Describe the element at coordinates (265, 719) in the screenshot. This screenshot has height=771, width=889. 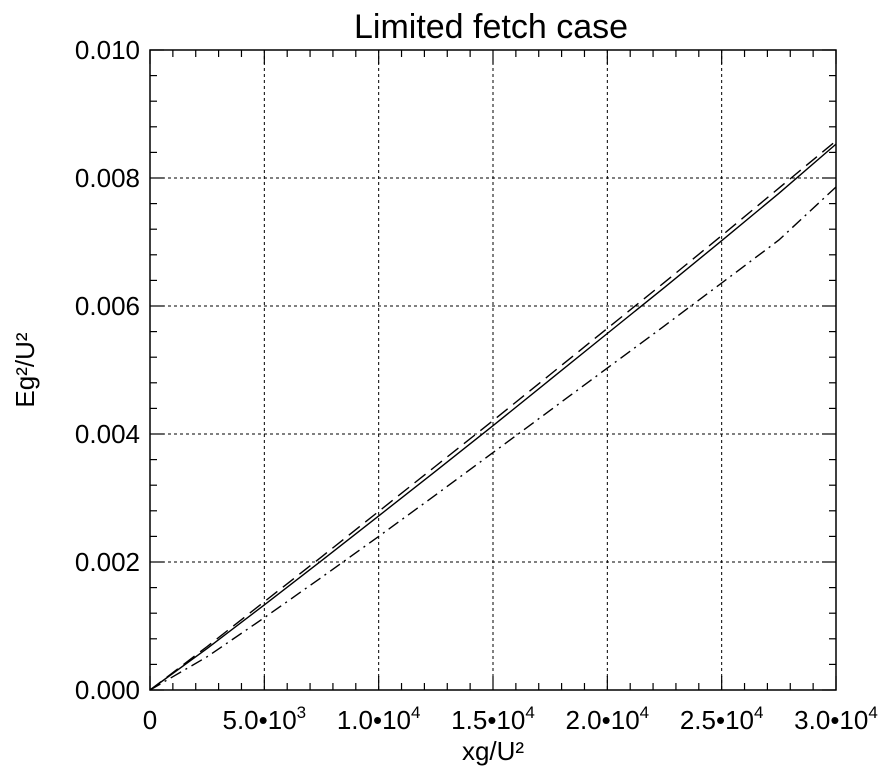
I see `x-tick-label-1: 5.0•103` at that location.